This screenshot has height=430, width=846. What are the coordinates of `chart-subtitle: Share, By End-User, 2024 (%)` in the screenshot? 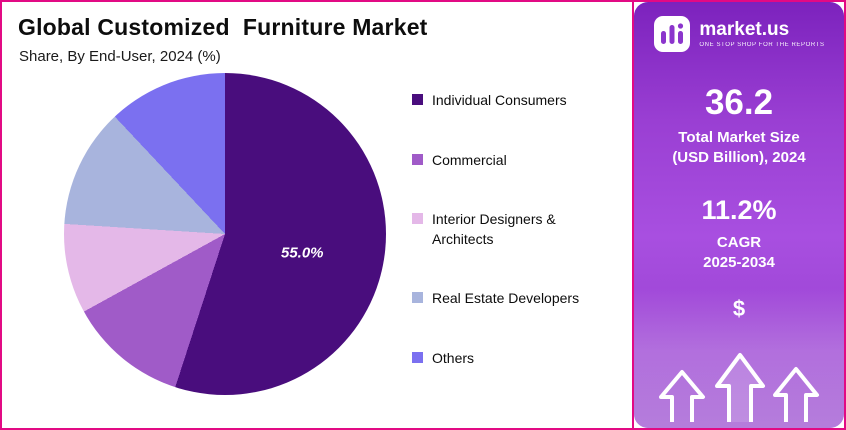 It's located at (120, 56).